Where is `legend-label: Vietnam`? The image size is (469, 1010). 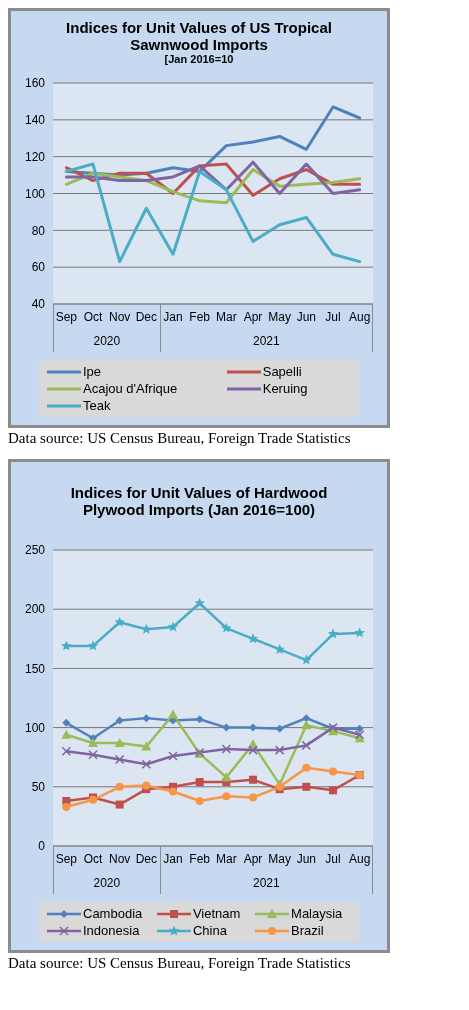 legend-label: Vietnam is located at coordinates (216, 913).